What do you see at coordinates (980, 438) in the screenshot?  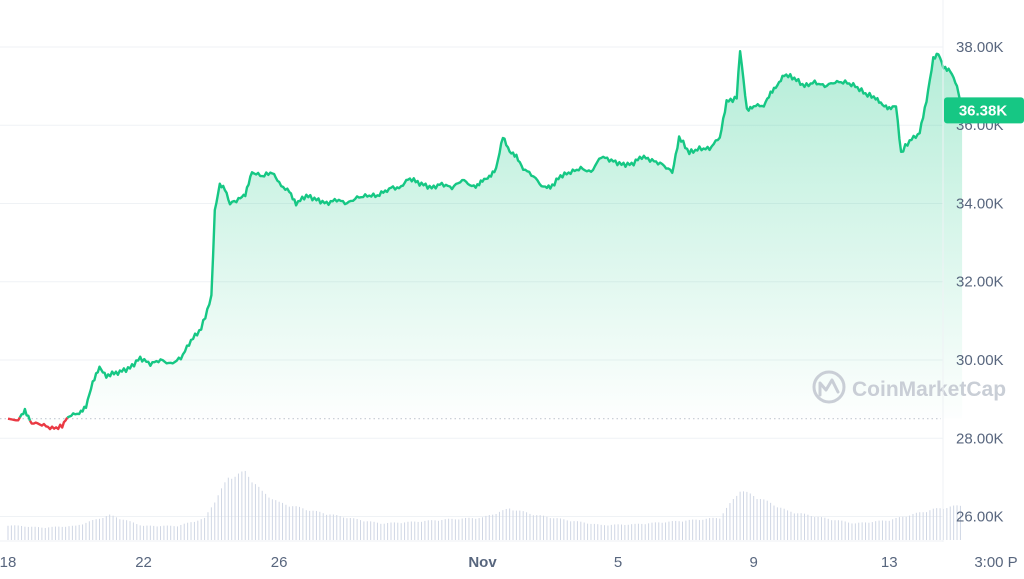 I see `y-tick-label-5: 28.00K` at bounding box center [980, 438].